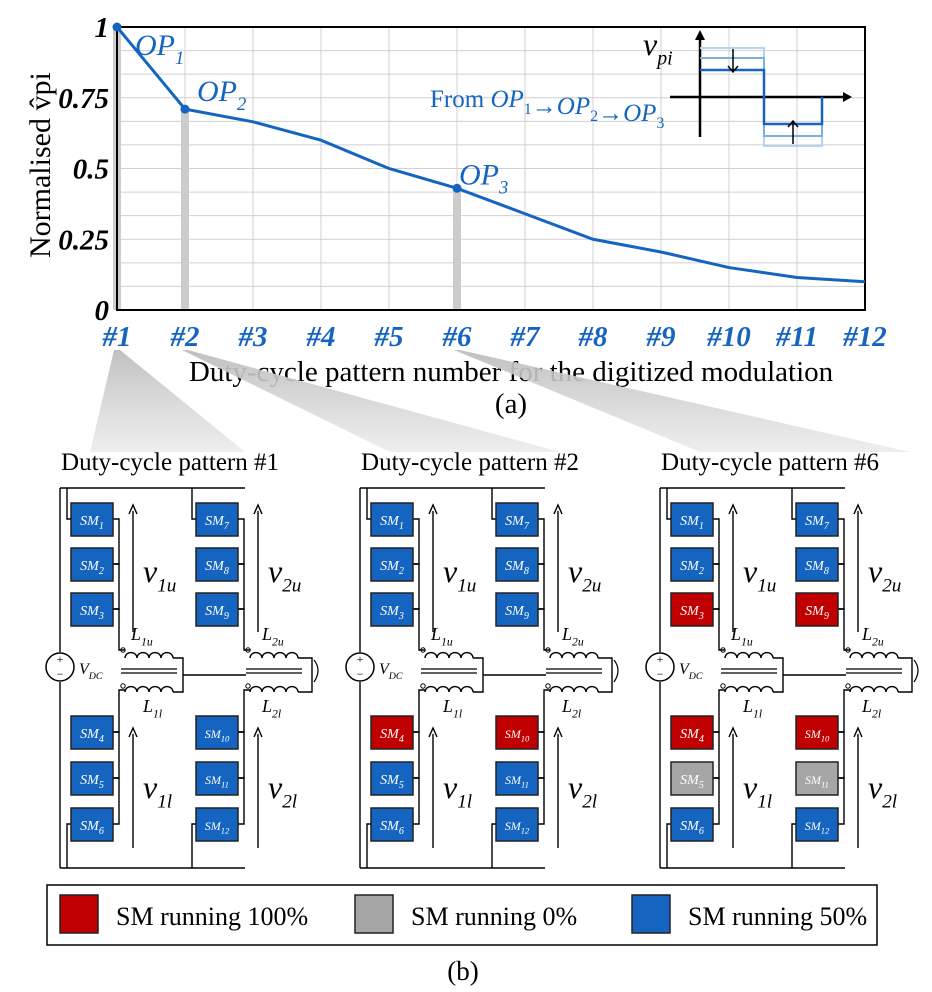 The height and width of the screenshot is (992, 932). I want to click on submodule: SM9, so click(817, 609).